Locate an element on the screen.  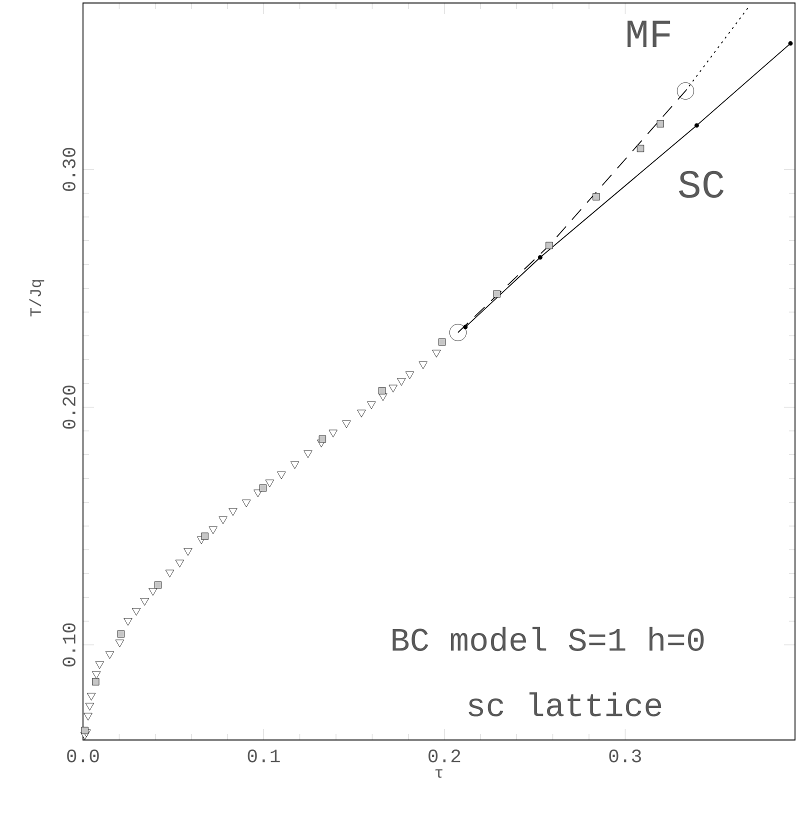
x-tick-label: 0.0 is located at coordinates (83, 756).